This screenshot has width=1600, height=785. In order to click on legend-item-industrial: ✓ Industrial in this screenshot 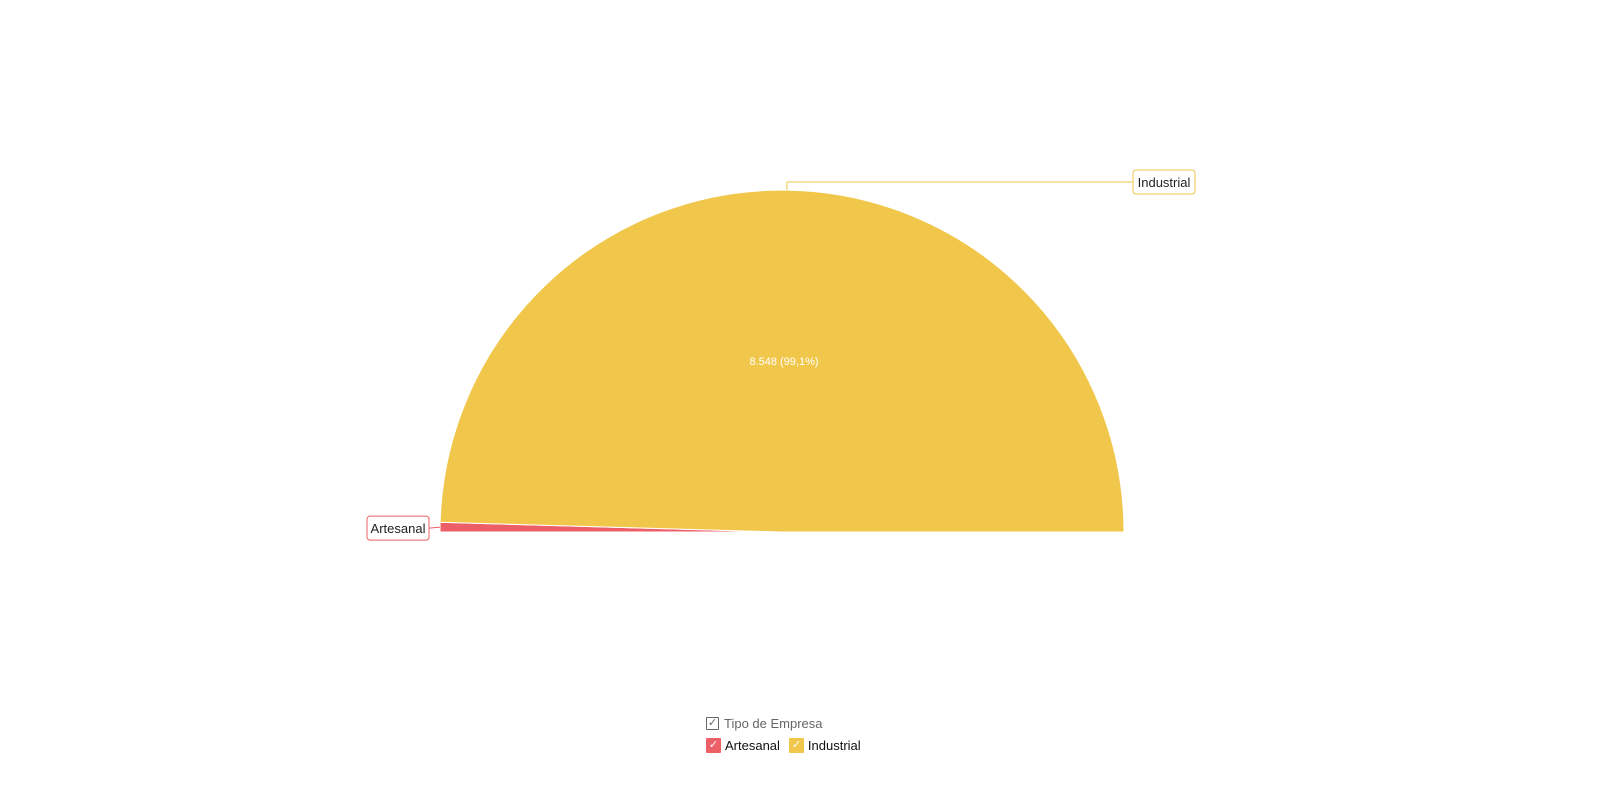, I will do `click(824, 745)`.